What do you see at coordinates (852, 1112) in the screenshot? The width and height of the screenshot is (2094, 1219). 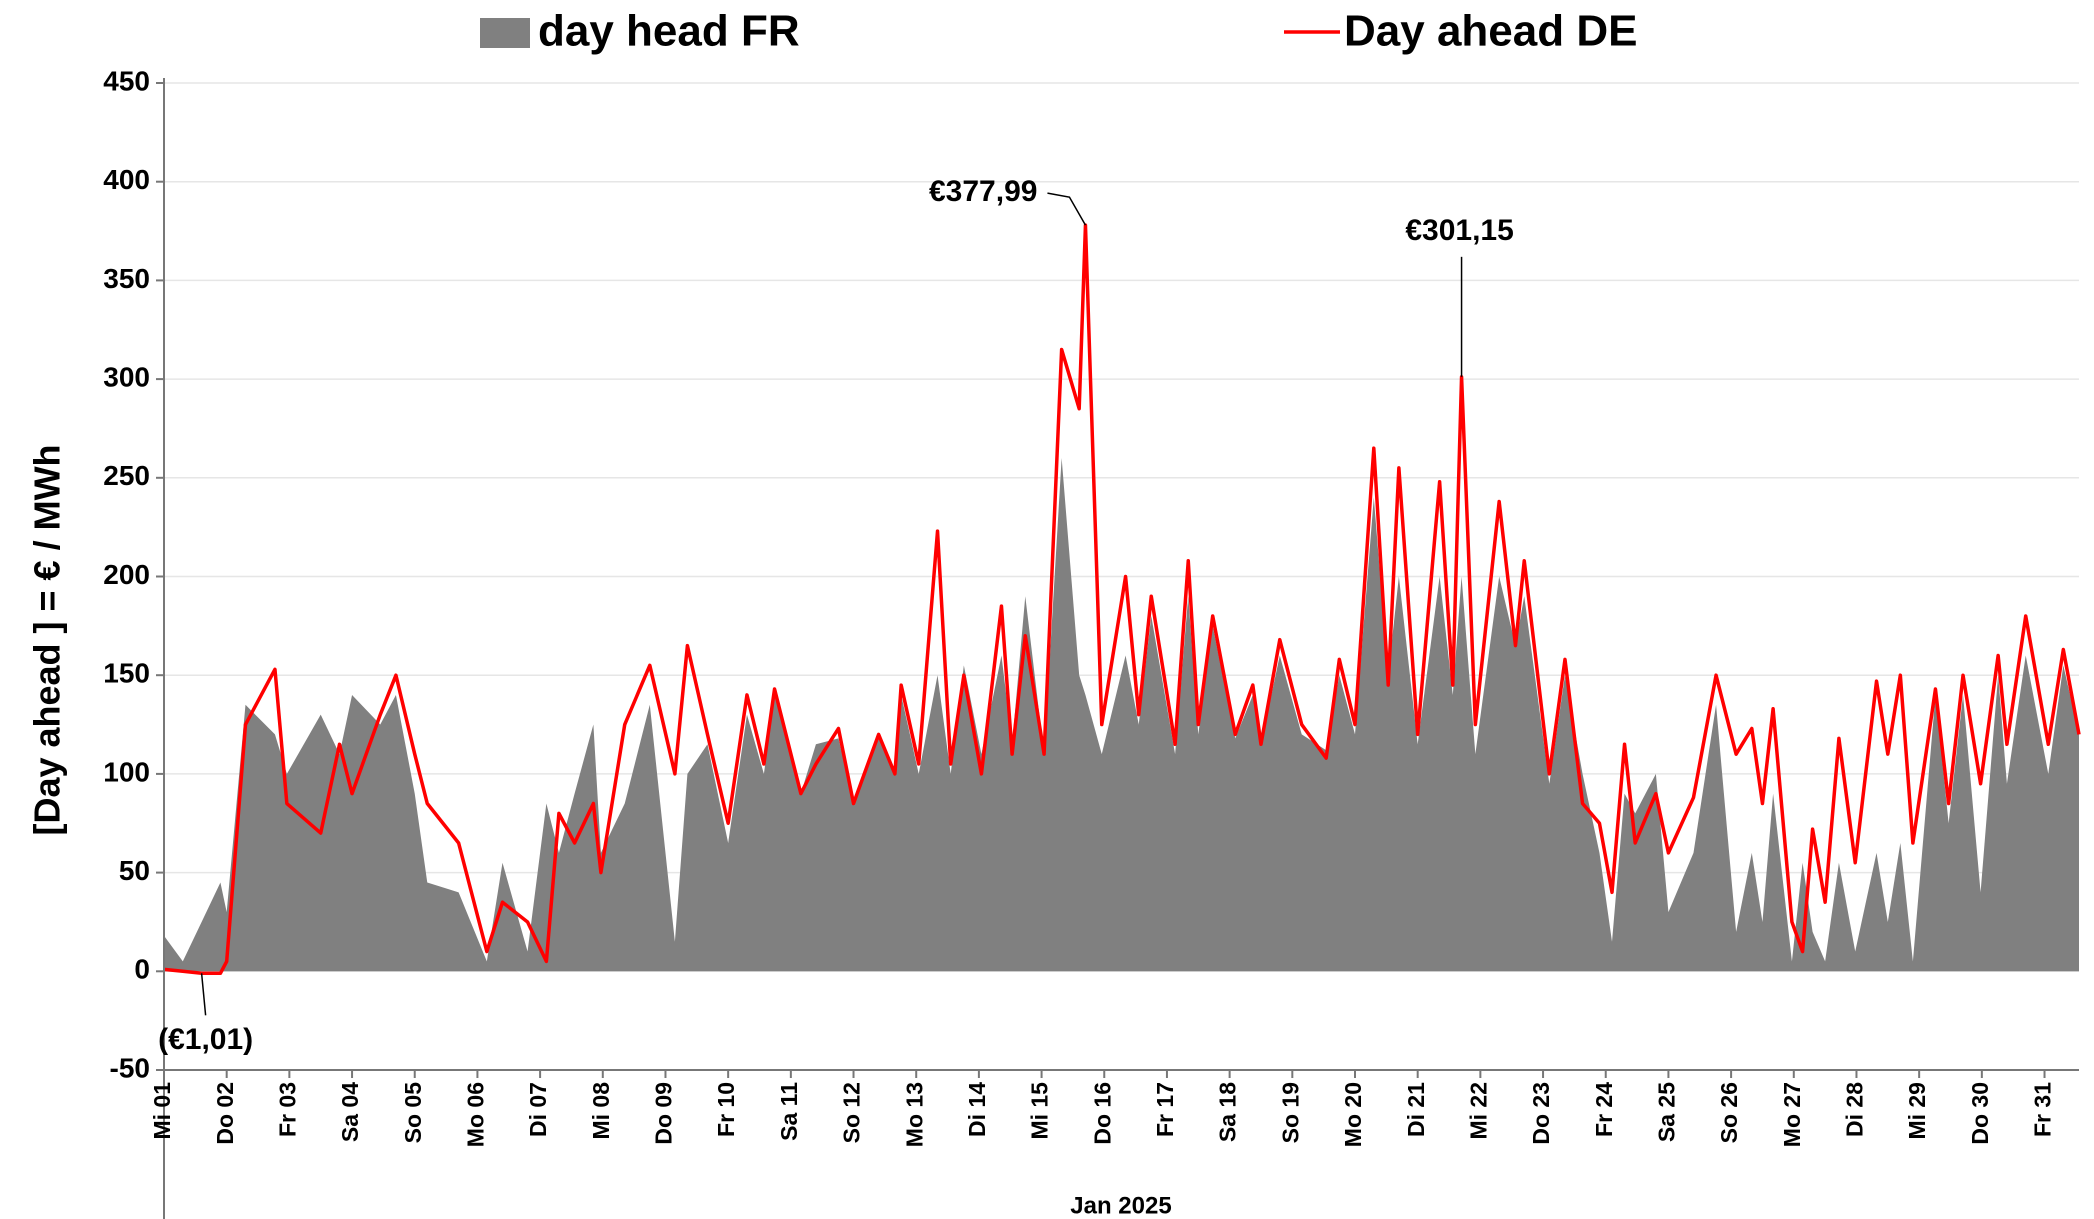 I see `x-tick-label: So 12` at bounding box center [852, 1112].